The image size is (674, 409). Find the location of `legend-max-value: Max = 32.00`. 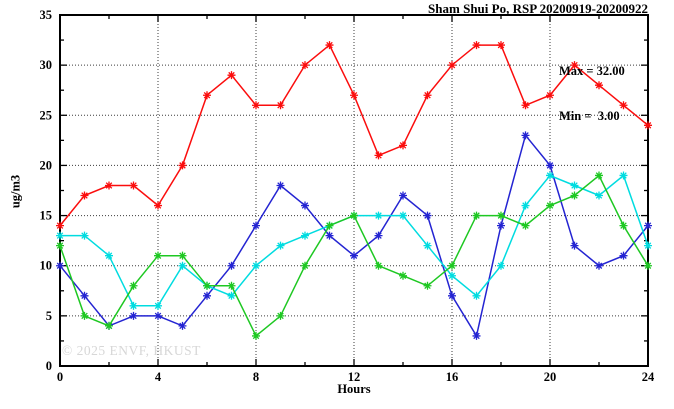

legend-max-value: Max = 32.00 is located at coordinates (592, 71).